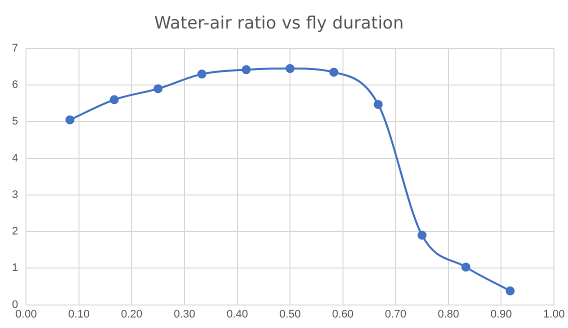 The width and height of the screenshot is (568, 328). What do you see at coordinates (26, 314) in the screenshot?
I see `x-tick-label: 0.00` at bounding box center [26, 314].